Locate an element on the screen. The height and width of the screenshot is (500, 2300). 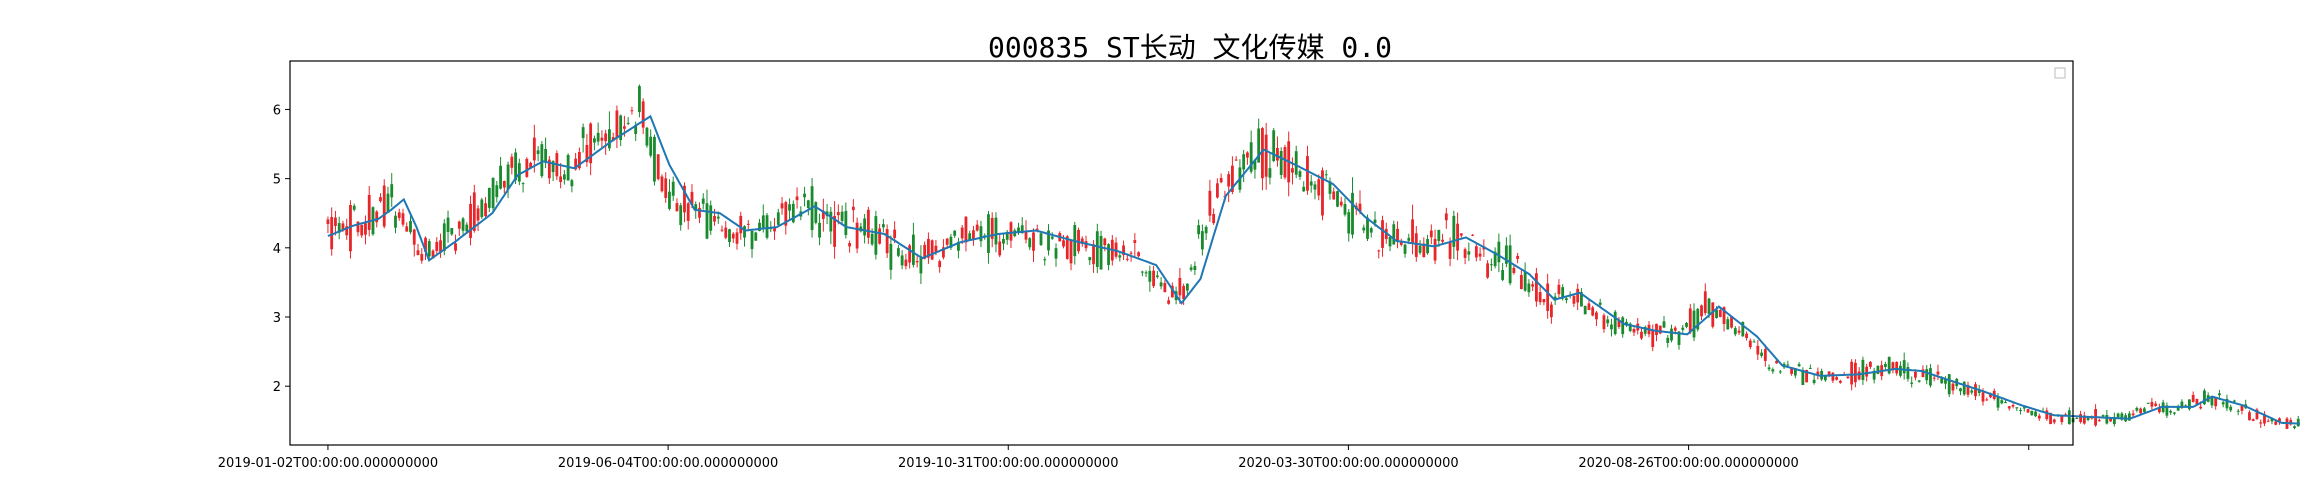
y-tick-label: 3 is located at coordinates (277, 318).